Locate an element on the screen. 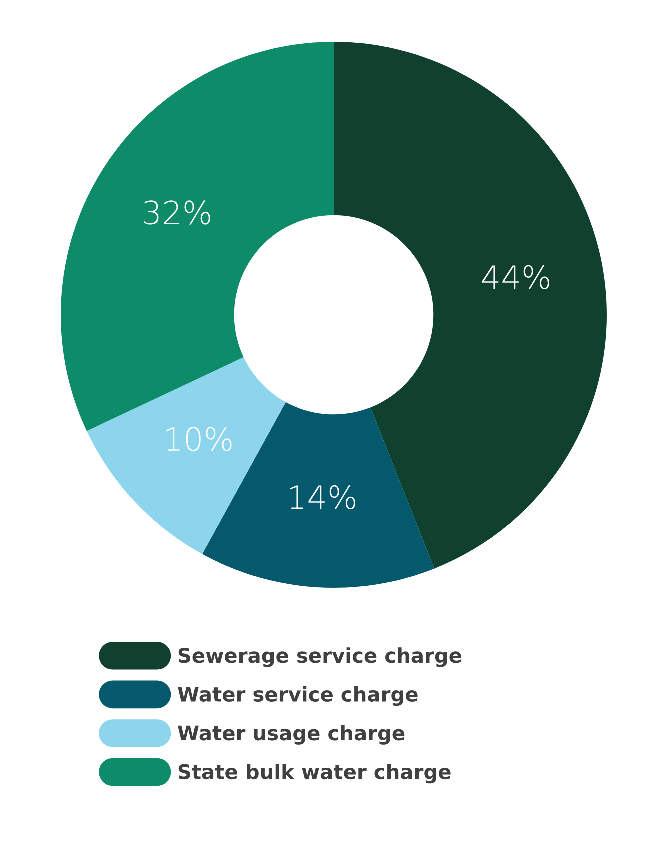 This screenshot has width=654, height=845. legend-label: State bulk water charge is located at coordinates (314, 774).